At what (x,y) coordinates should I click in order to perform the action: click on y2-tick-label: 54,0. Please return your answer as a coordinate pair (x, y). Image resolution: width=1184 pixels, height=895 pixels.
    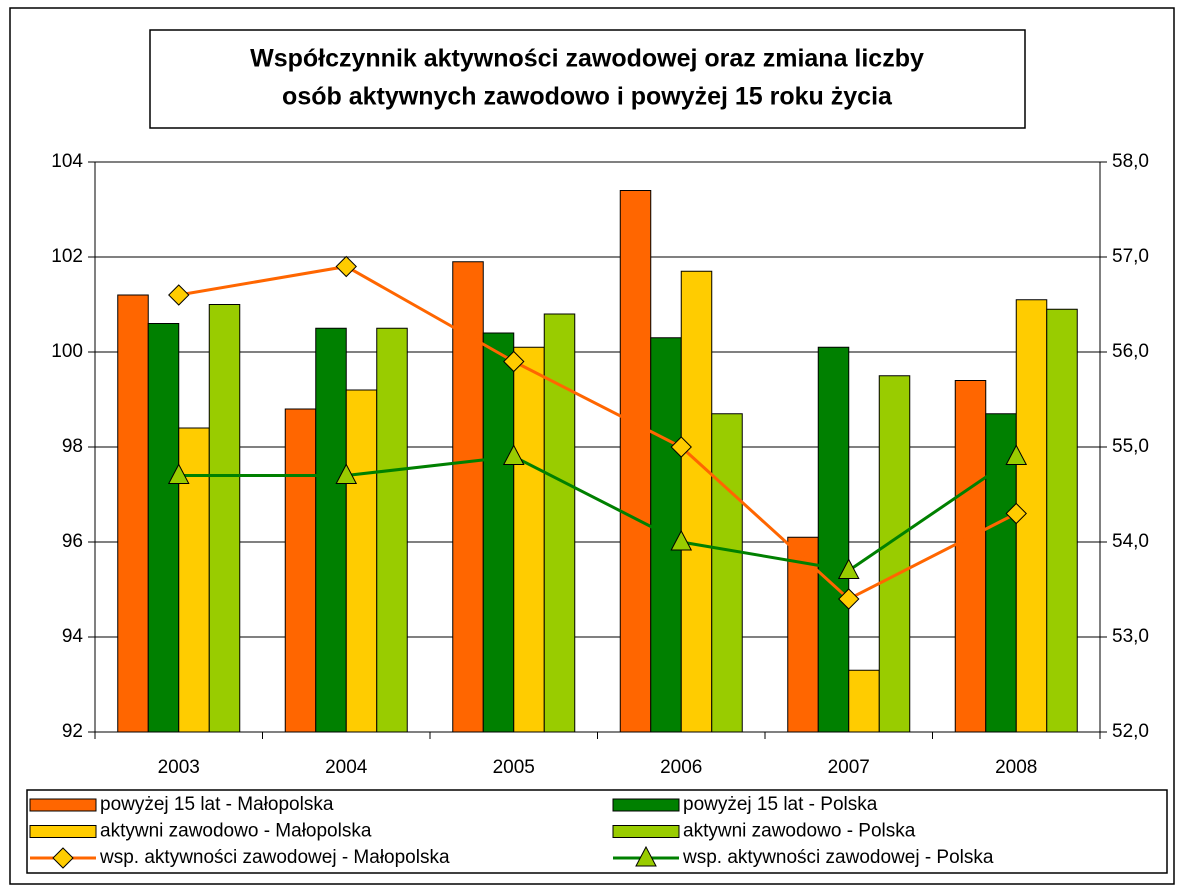
    Looking at the image, I should click on (1130, 541).